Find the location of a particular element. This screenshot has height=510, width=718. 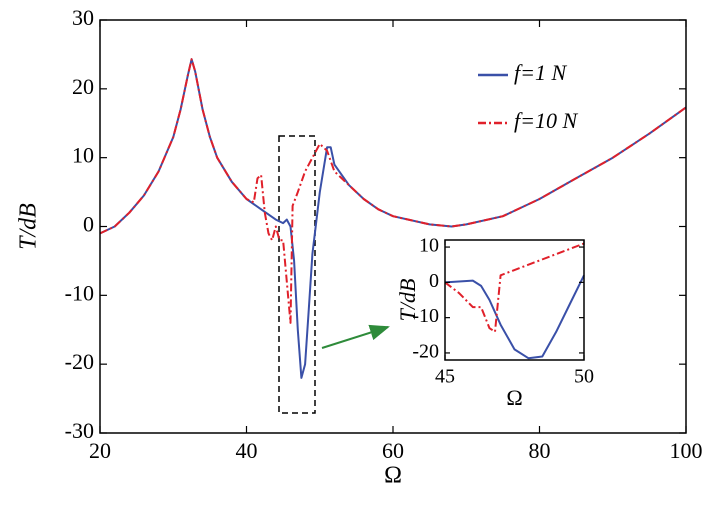

axes-frame is located at coordinates (514, 300).